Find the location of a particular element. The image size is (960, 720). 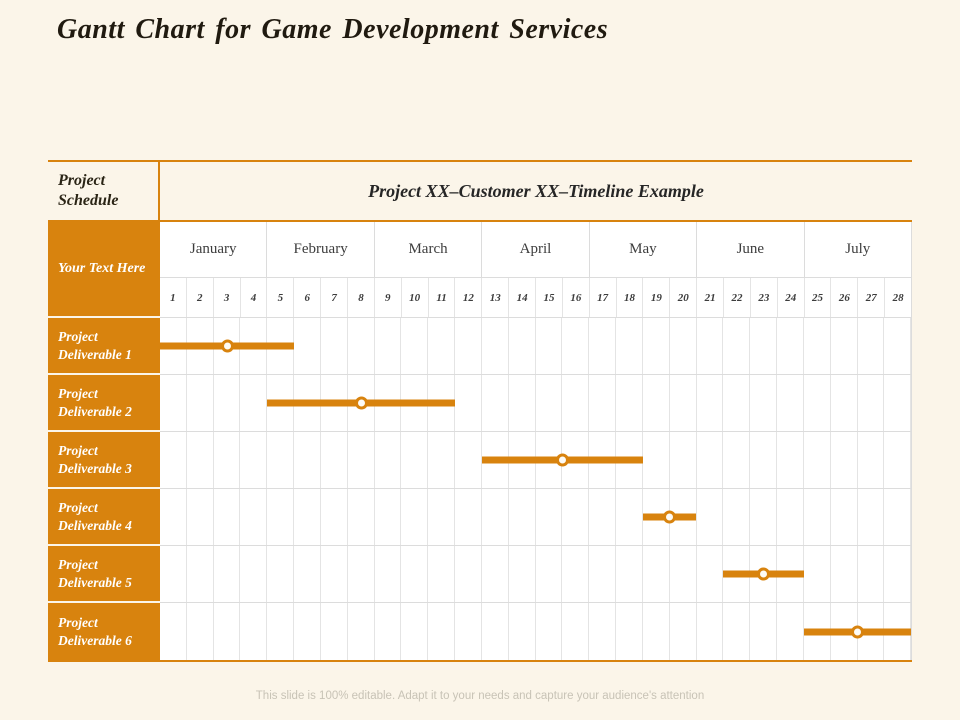

month-label: July is located at coordinates (858, 249).